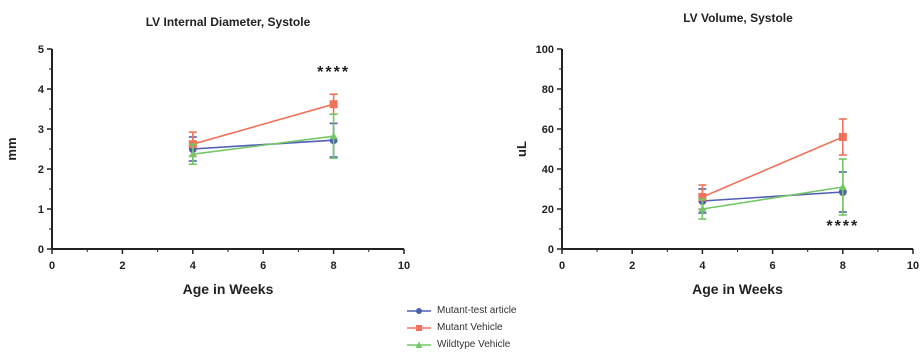 The height and width of the screenshot is (363, 923). Describe the element at coordinates (228, 289) in the screenshot. I see `chart1-x-label: Age in Weeks` at that location.